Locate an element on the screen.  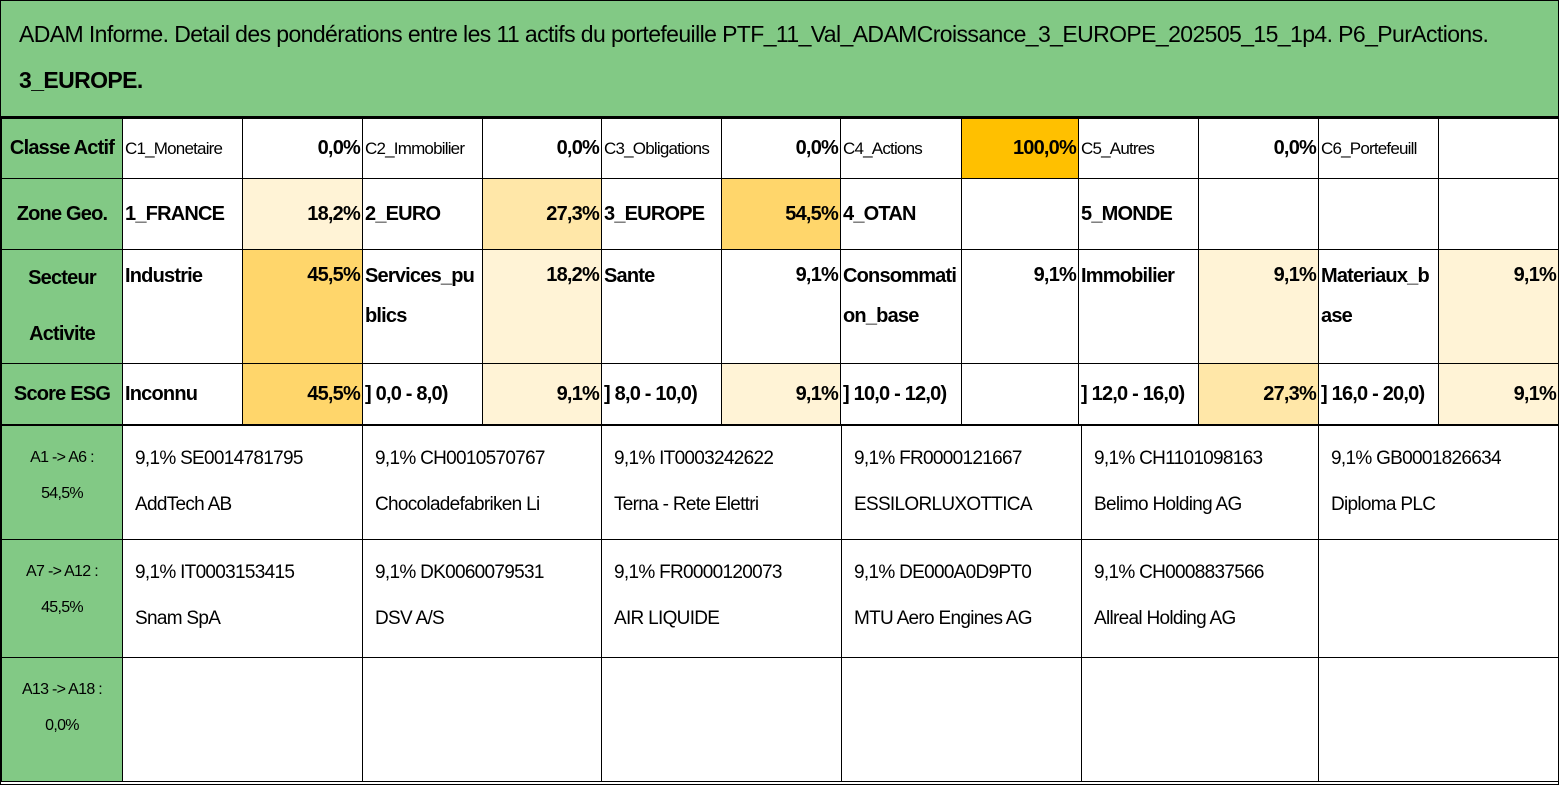
asset-cell: 9,1% CH0010570767 Chocoladefabriken Li is located at coordinates (482, 482).